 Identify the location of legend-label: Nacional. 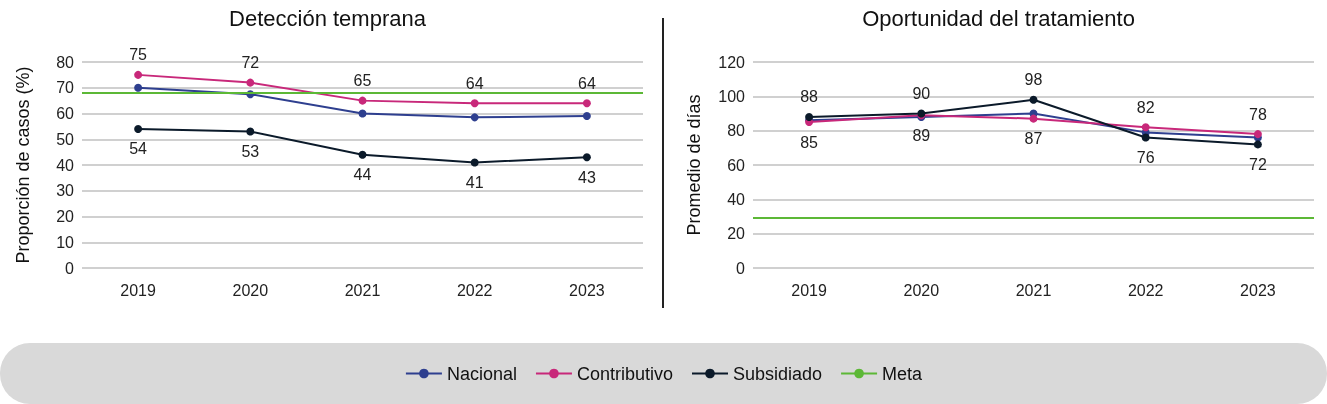
(481, 373).